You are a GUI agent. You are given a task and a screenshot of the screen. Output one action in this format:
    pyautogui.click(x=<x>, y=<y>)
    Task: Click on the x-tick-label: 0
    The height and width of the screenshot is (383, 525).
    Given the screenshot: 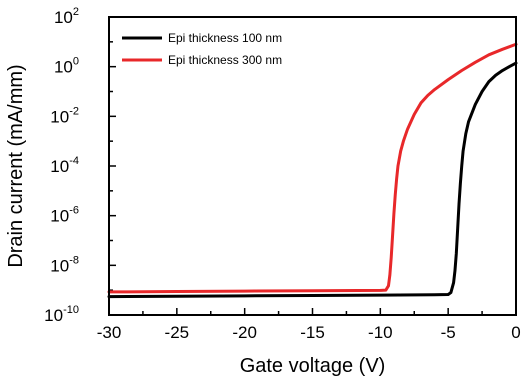 What is the action you would take?
    pyautogui.click(x=515, y=332)
    